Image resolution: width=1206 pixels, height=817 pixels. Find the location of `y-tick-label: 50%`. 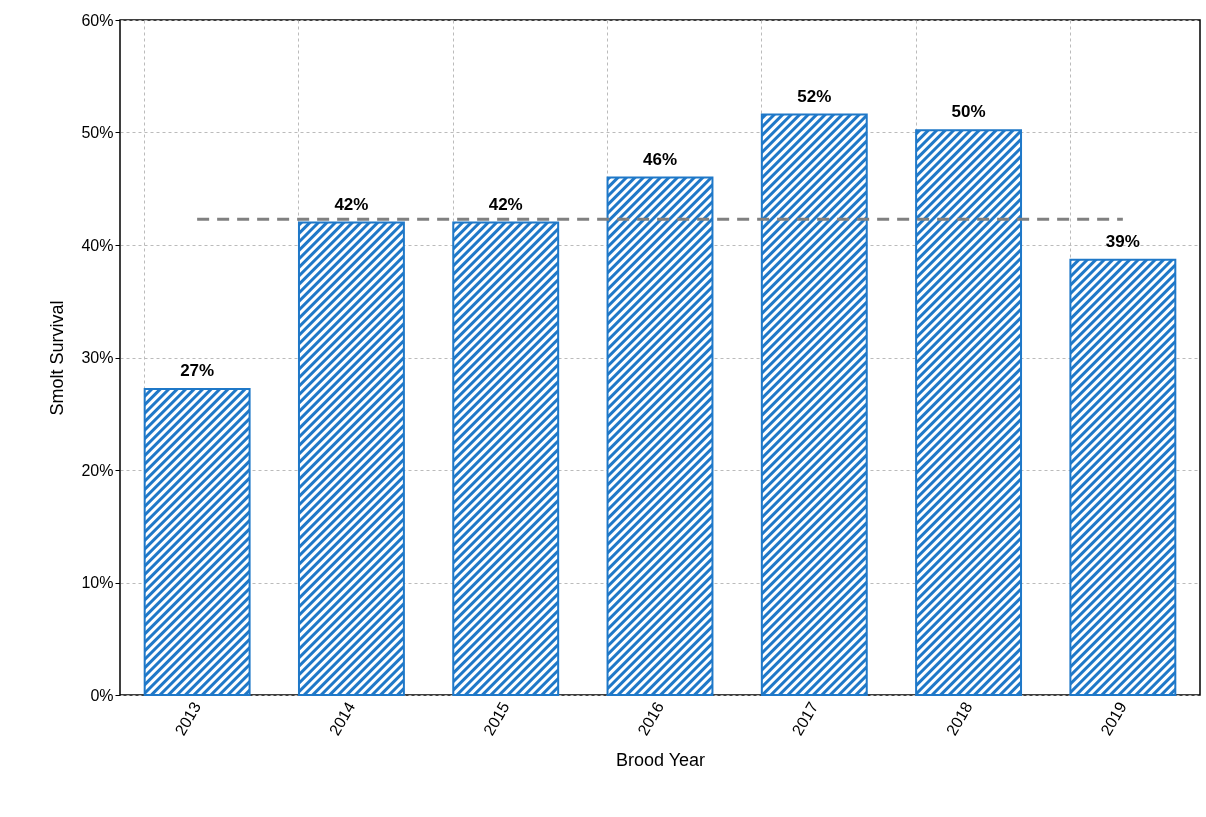

y-tick-label: 50% is located at coordinates (97, 132).